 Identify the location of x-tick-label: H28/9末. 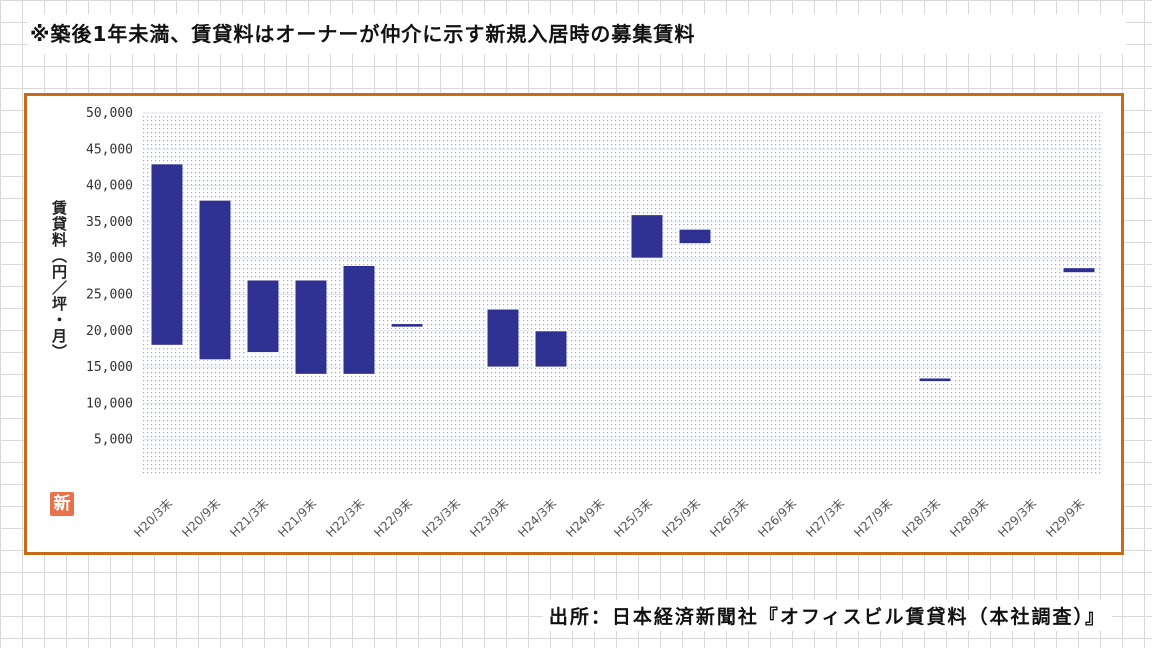
(969, 518).